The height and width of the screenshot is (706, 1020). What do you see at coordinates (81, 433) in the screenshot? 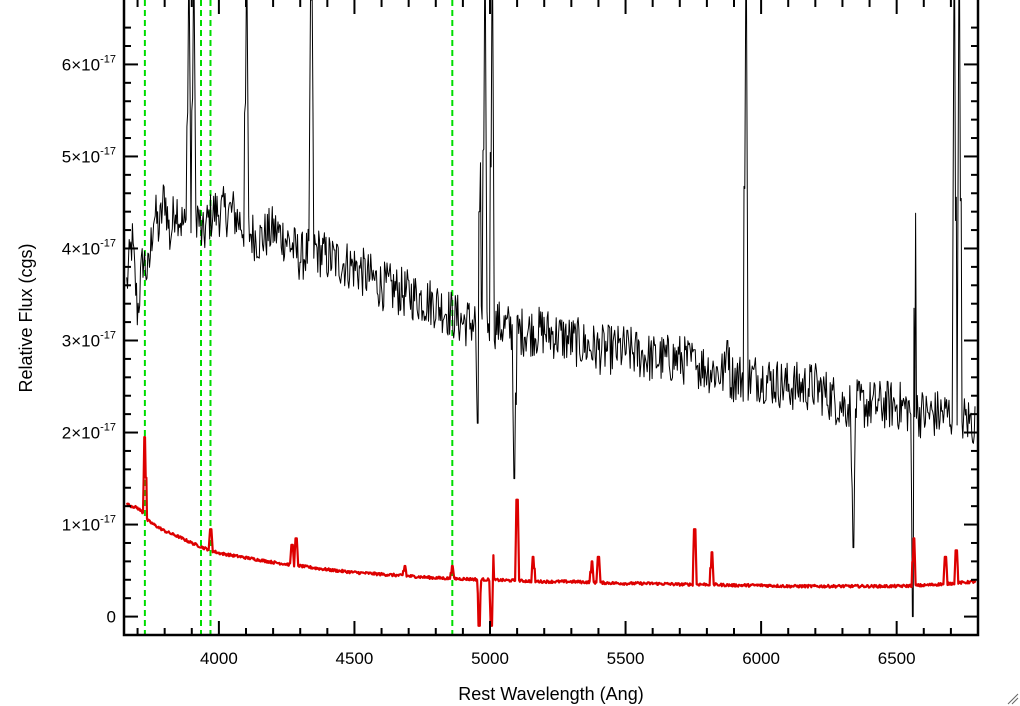
I see `y-tick-mantissa: 2×10` at bounding box center [81, 433].